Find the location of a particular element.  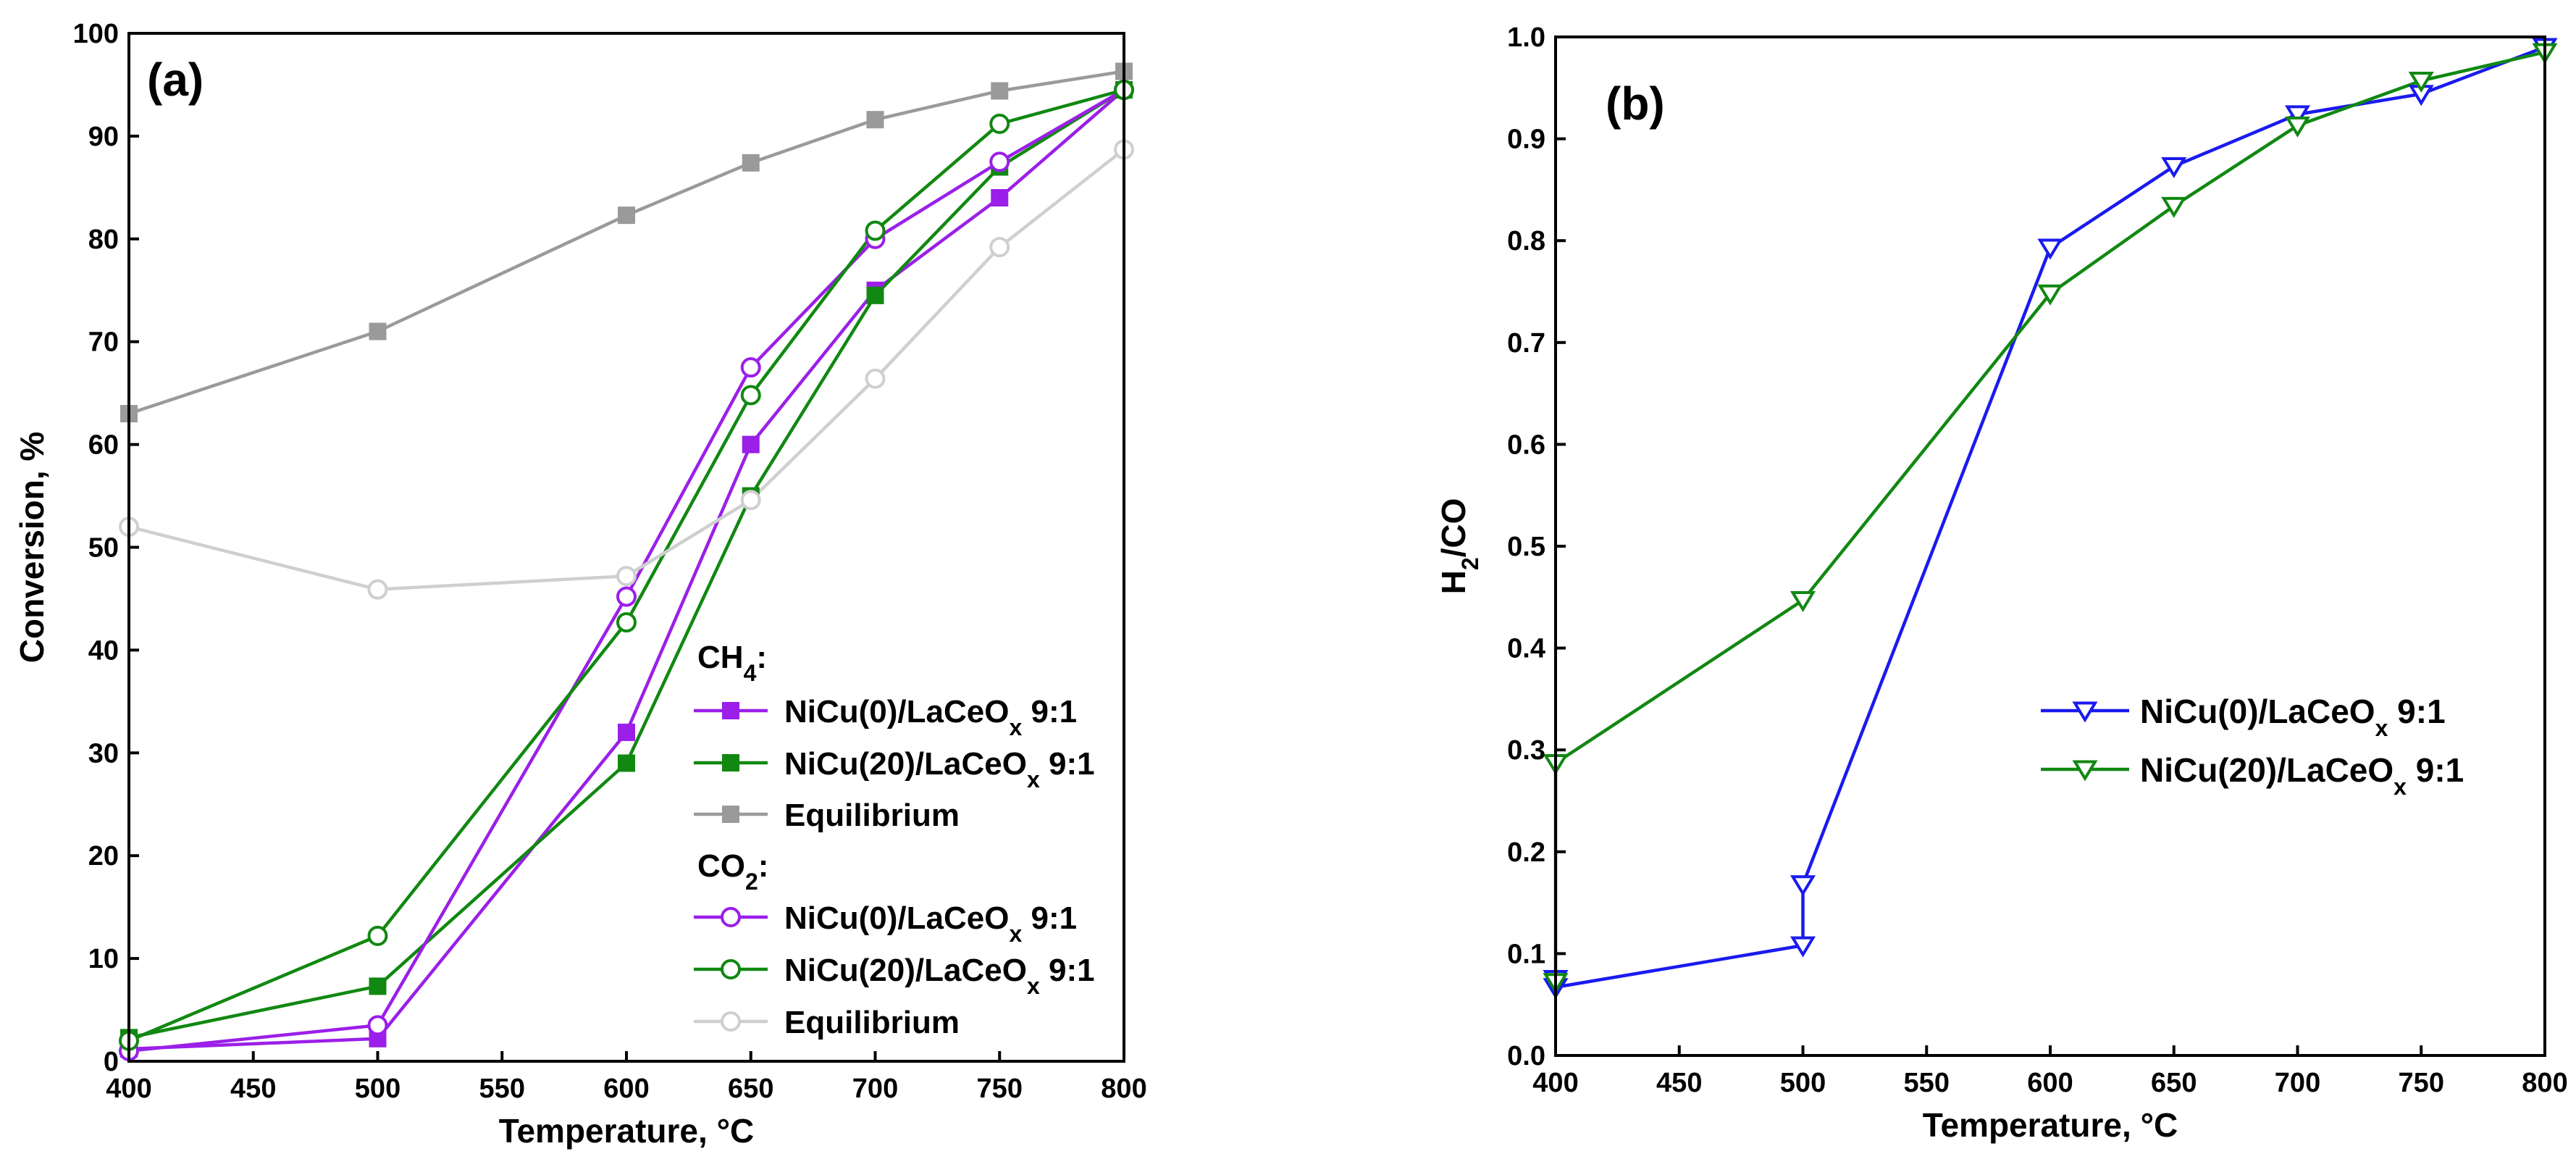

panel-b-legend-entry-label: NiCu(0)/LaCeOx 9:1 is located at coordinates (2293, 717).